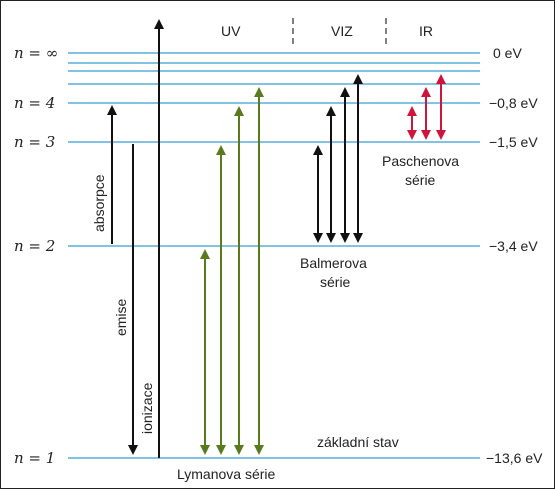 Image resolution: width=555 pixels, height=489 pixels. What do you see at coordinates (231, 31) in the screenshot?
I see `region-label-uv: UV` at bounding box center [231, 31].